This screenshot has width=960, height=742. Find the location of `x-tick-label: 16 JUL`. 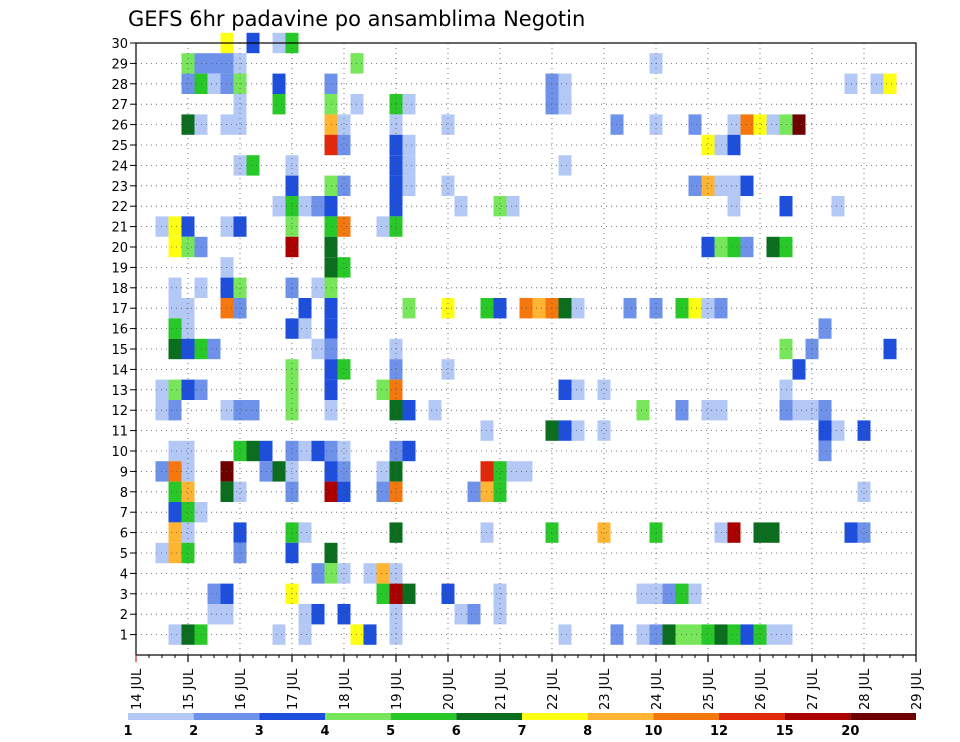

x-tick-label: 16 JUL is located at coordinates (241, 689).